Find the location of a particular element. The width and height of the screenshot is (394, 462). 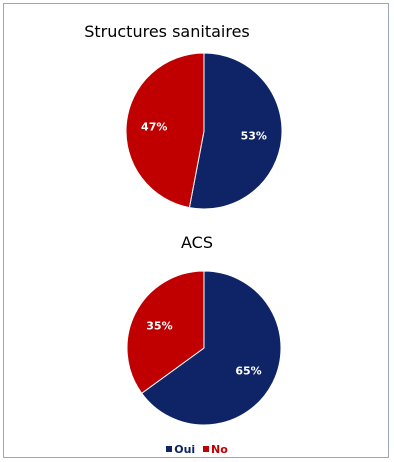

legend-swatch-no is located at coordinates (206, 449).